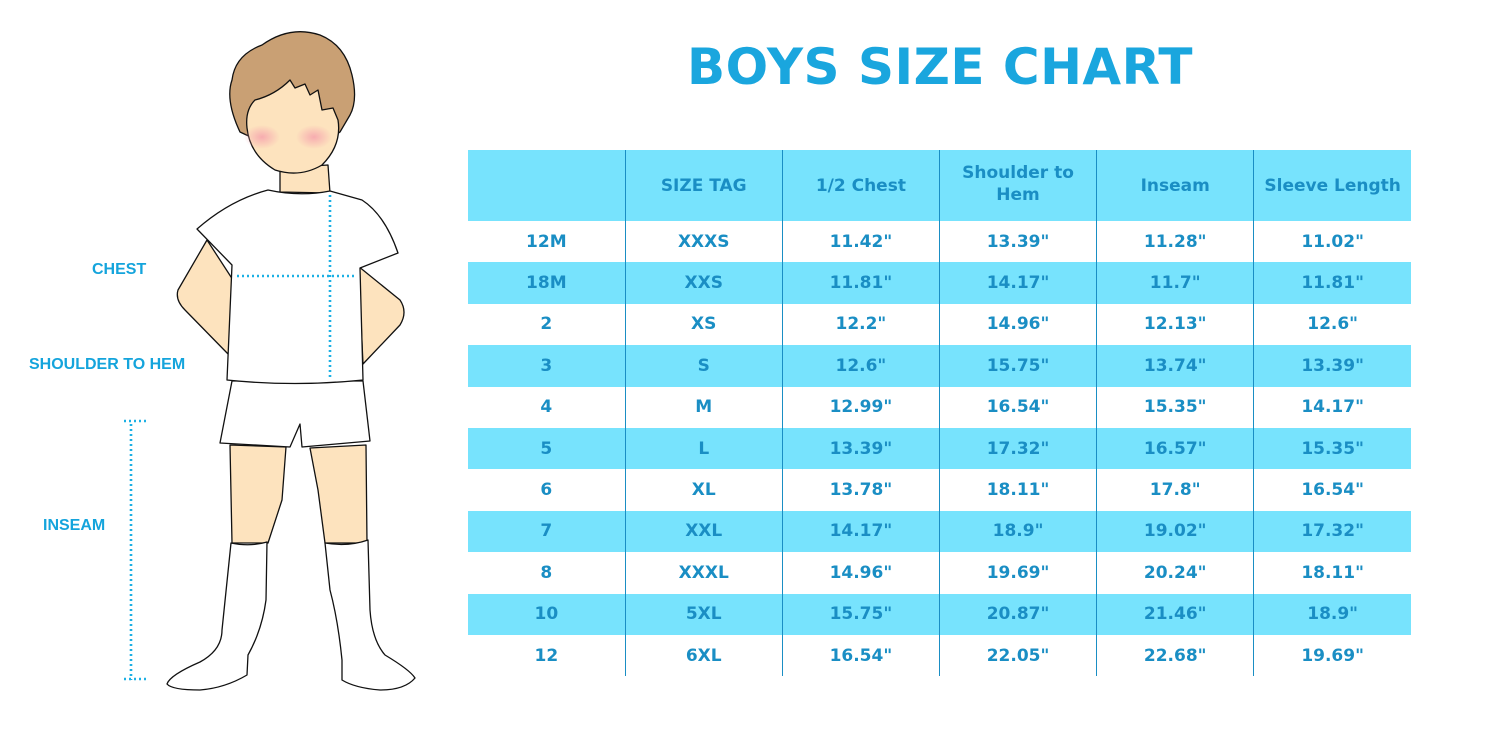 This screenshot has height=750, width=1500. What do you see at coordinates (1175, 573) in the screenshot?
I see `table-cell: 20.24"` at bounding box center [1175, 573].